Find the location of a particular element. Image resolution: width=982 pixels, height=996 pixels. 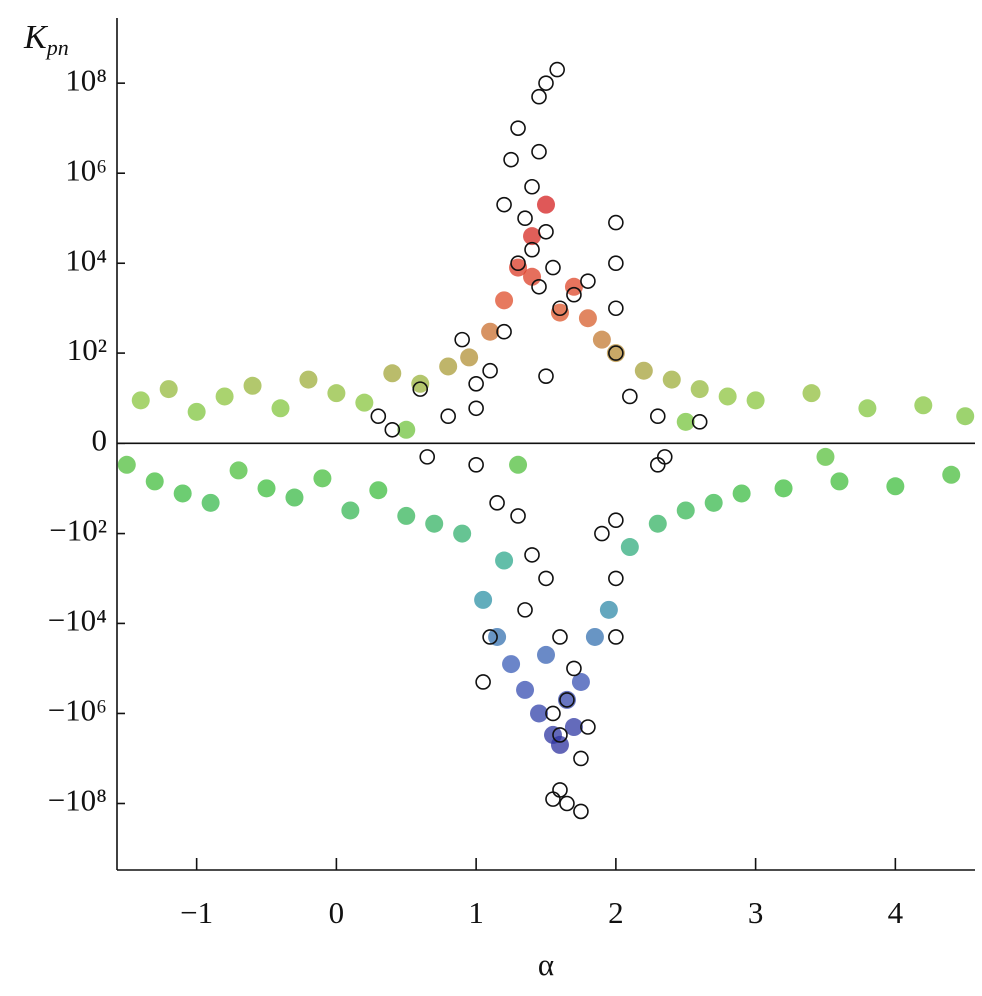

y-tick-label: −10² is located at coordinates (78, 530).